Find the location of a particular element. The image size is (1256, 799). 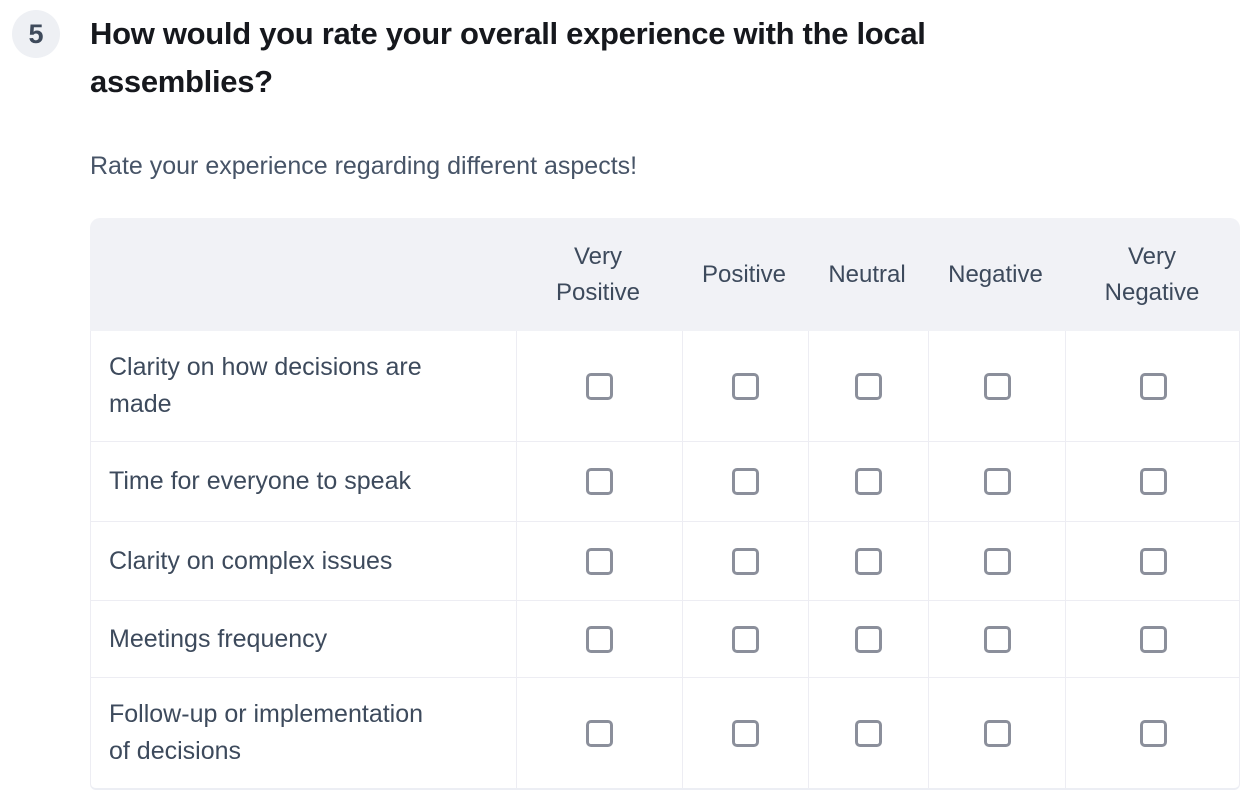

question-number-badge: 5 is located at coordinates (36, 34).